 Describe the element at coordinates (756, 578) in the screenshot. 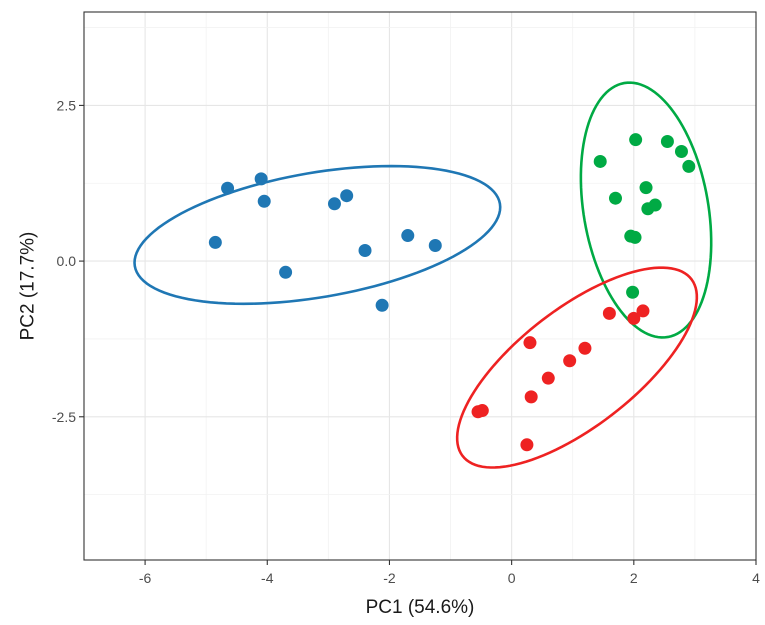

I see `x-tick-label: 4` at that location.